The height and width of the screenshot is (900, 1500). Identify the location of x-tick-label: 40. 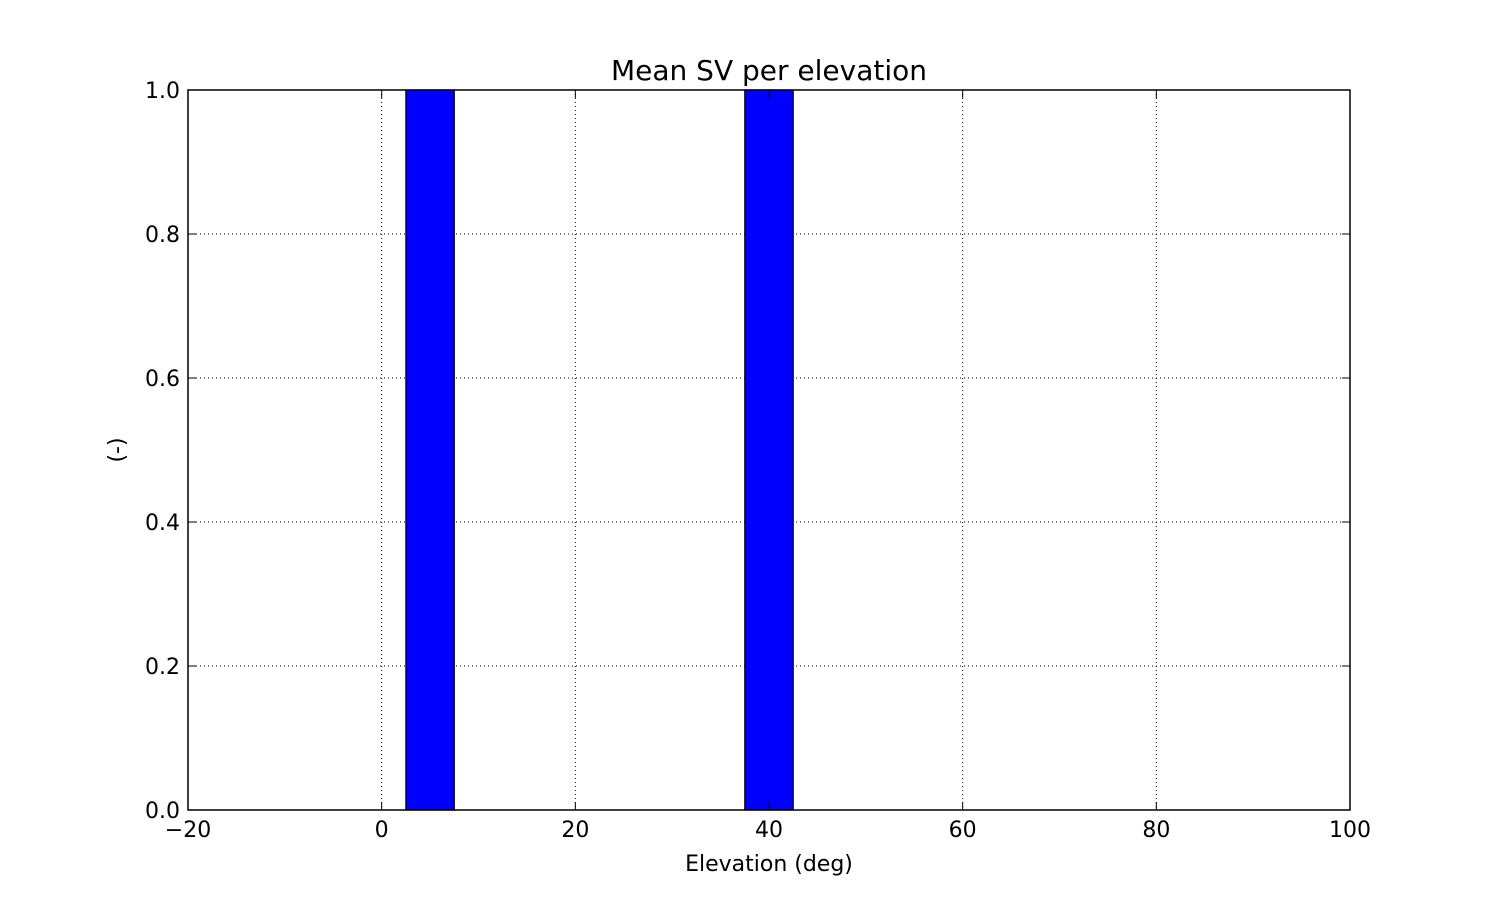
(769, 830).